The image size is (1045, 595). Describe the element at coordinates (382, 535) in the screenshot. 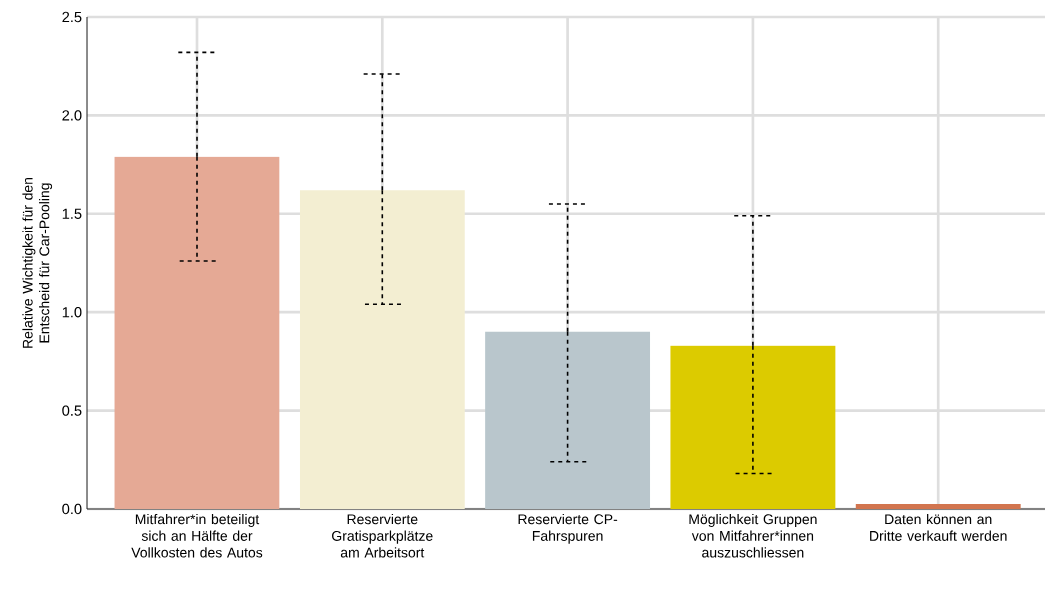

I see `x-tick-label: Reservierte Gratisparkplätze am Arbeitsort` at that location.